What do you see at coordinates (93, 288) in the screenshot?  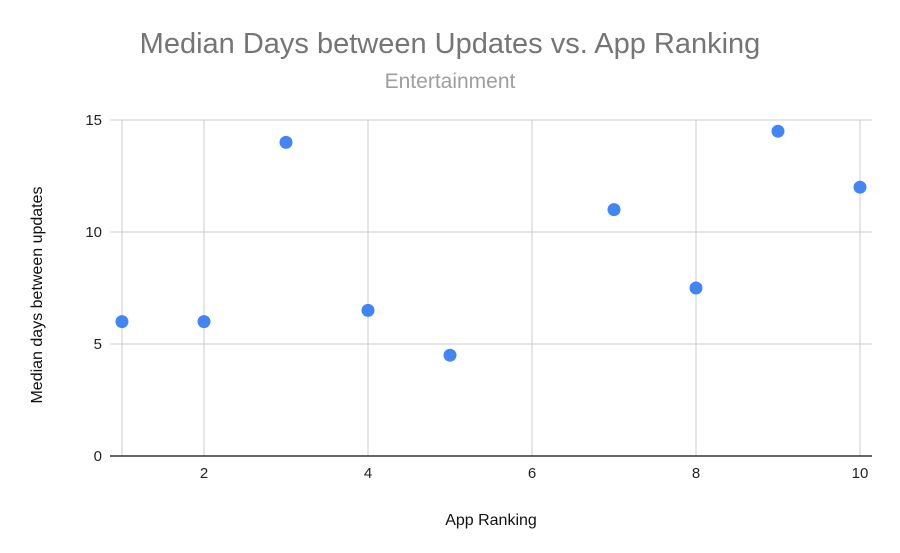 I see `y-tick-labels: 0 5 10 15` at bounding box center [93, 288].